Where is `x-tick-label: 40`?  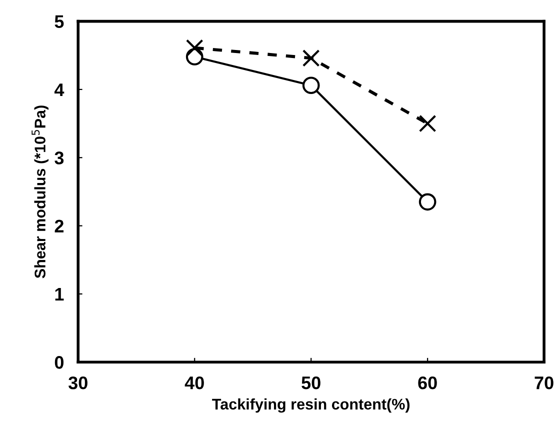
x-tick-label: 40 is located at coordinates (194, 383).